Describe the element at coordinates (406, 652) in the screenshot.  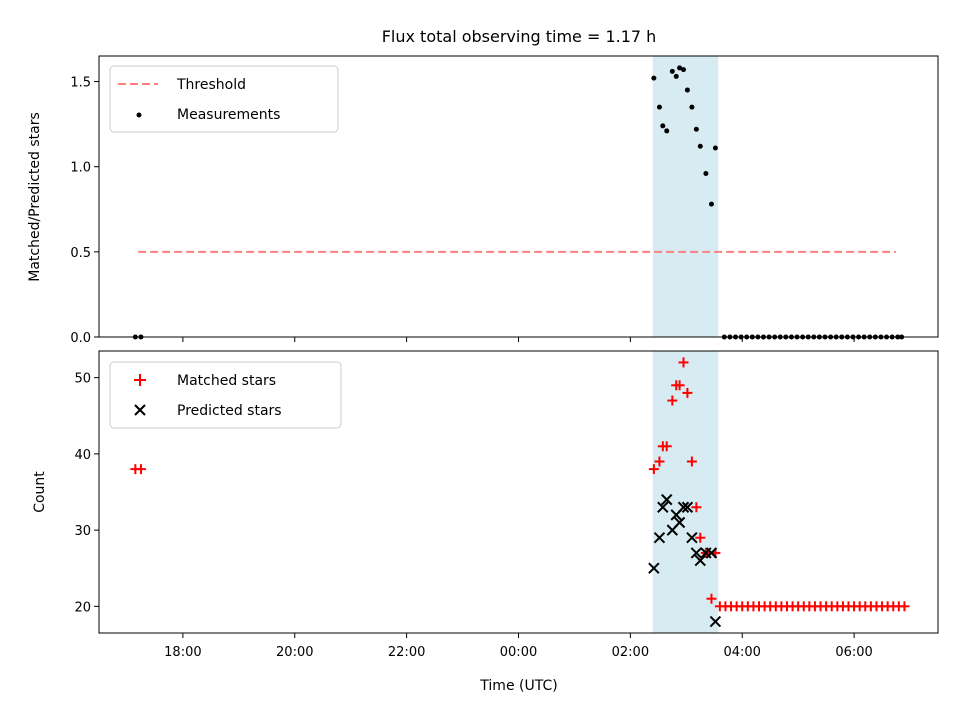
I see `x-tick-label: 22:00` at that location.